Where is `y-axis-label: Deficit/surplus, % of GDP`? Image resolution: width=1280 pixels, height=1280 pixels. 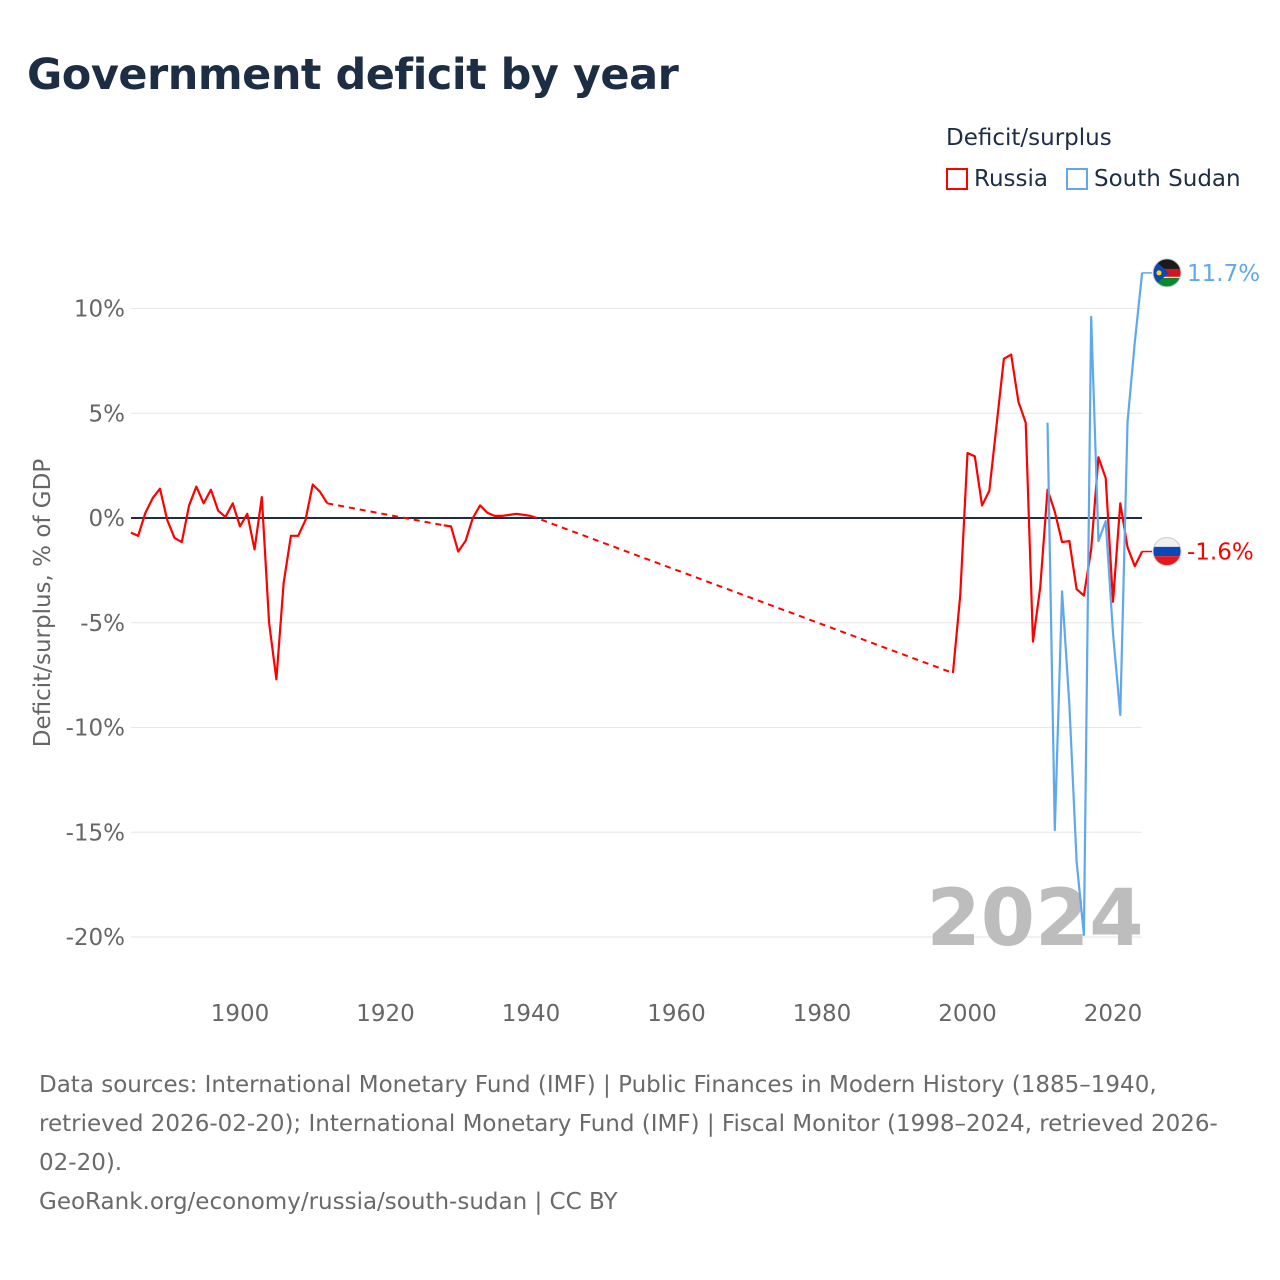
y-axis-label: Deficit/surplus, % of GDP is located at coordinates (43, 603).